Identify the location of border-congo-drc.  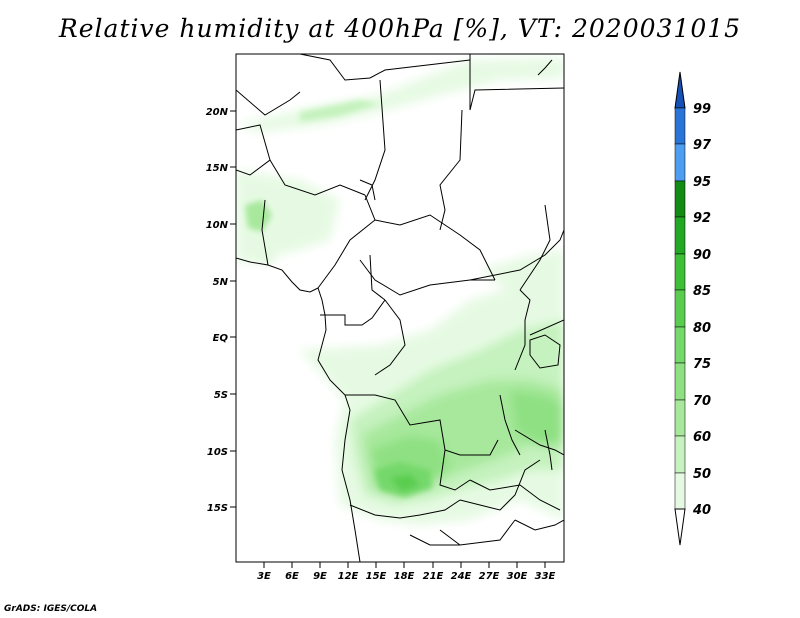
(390, 337).